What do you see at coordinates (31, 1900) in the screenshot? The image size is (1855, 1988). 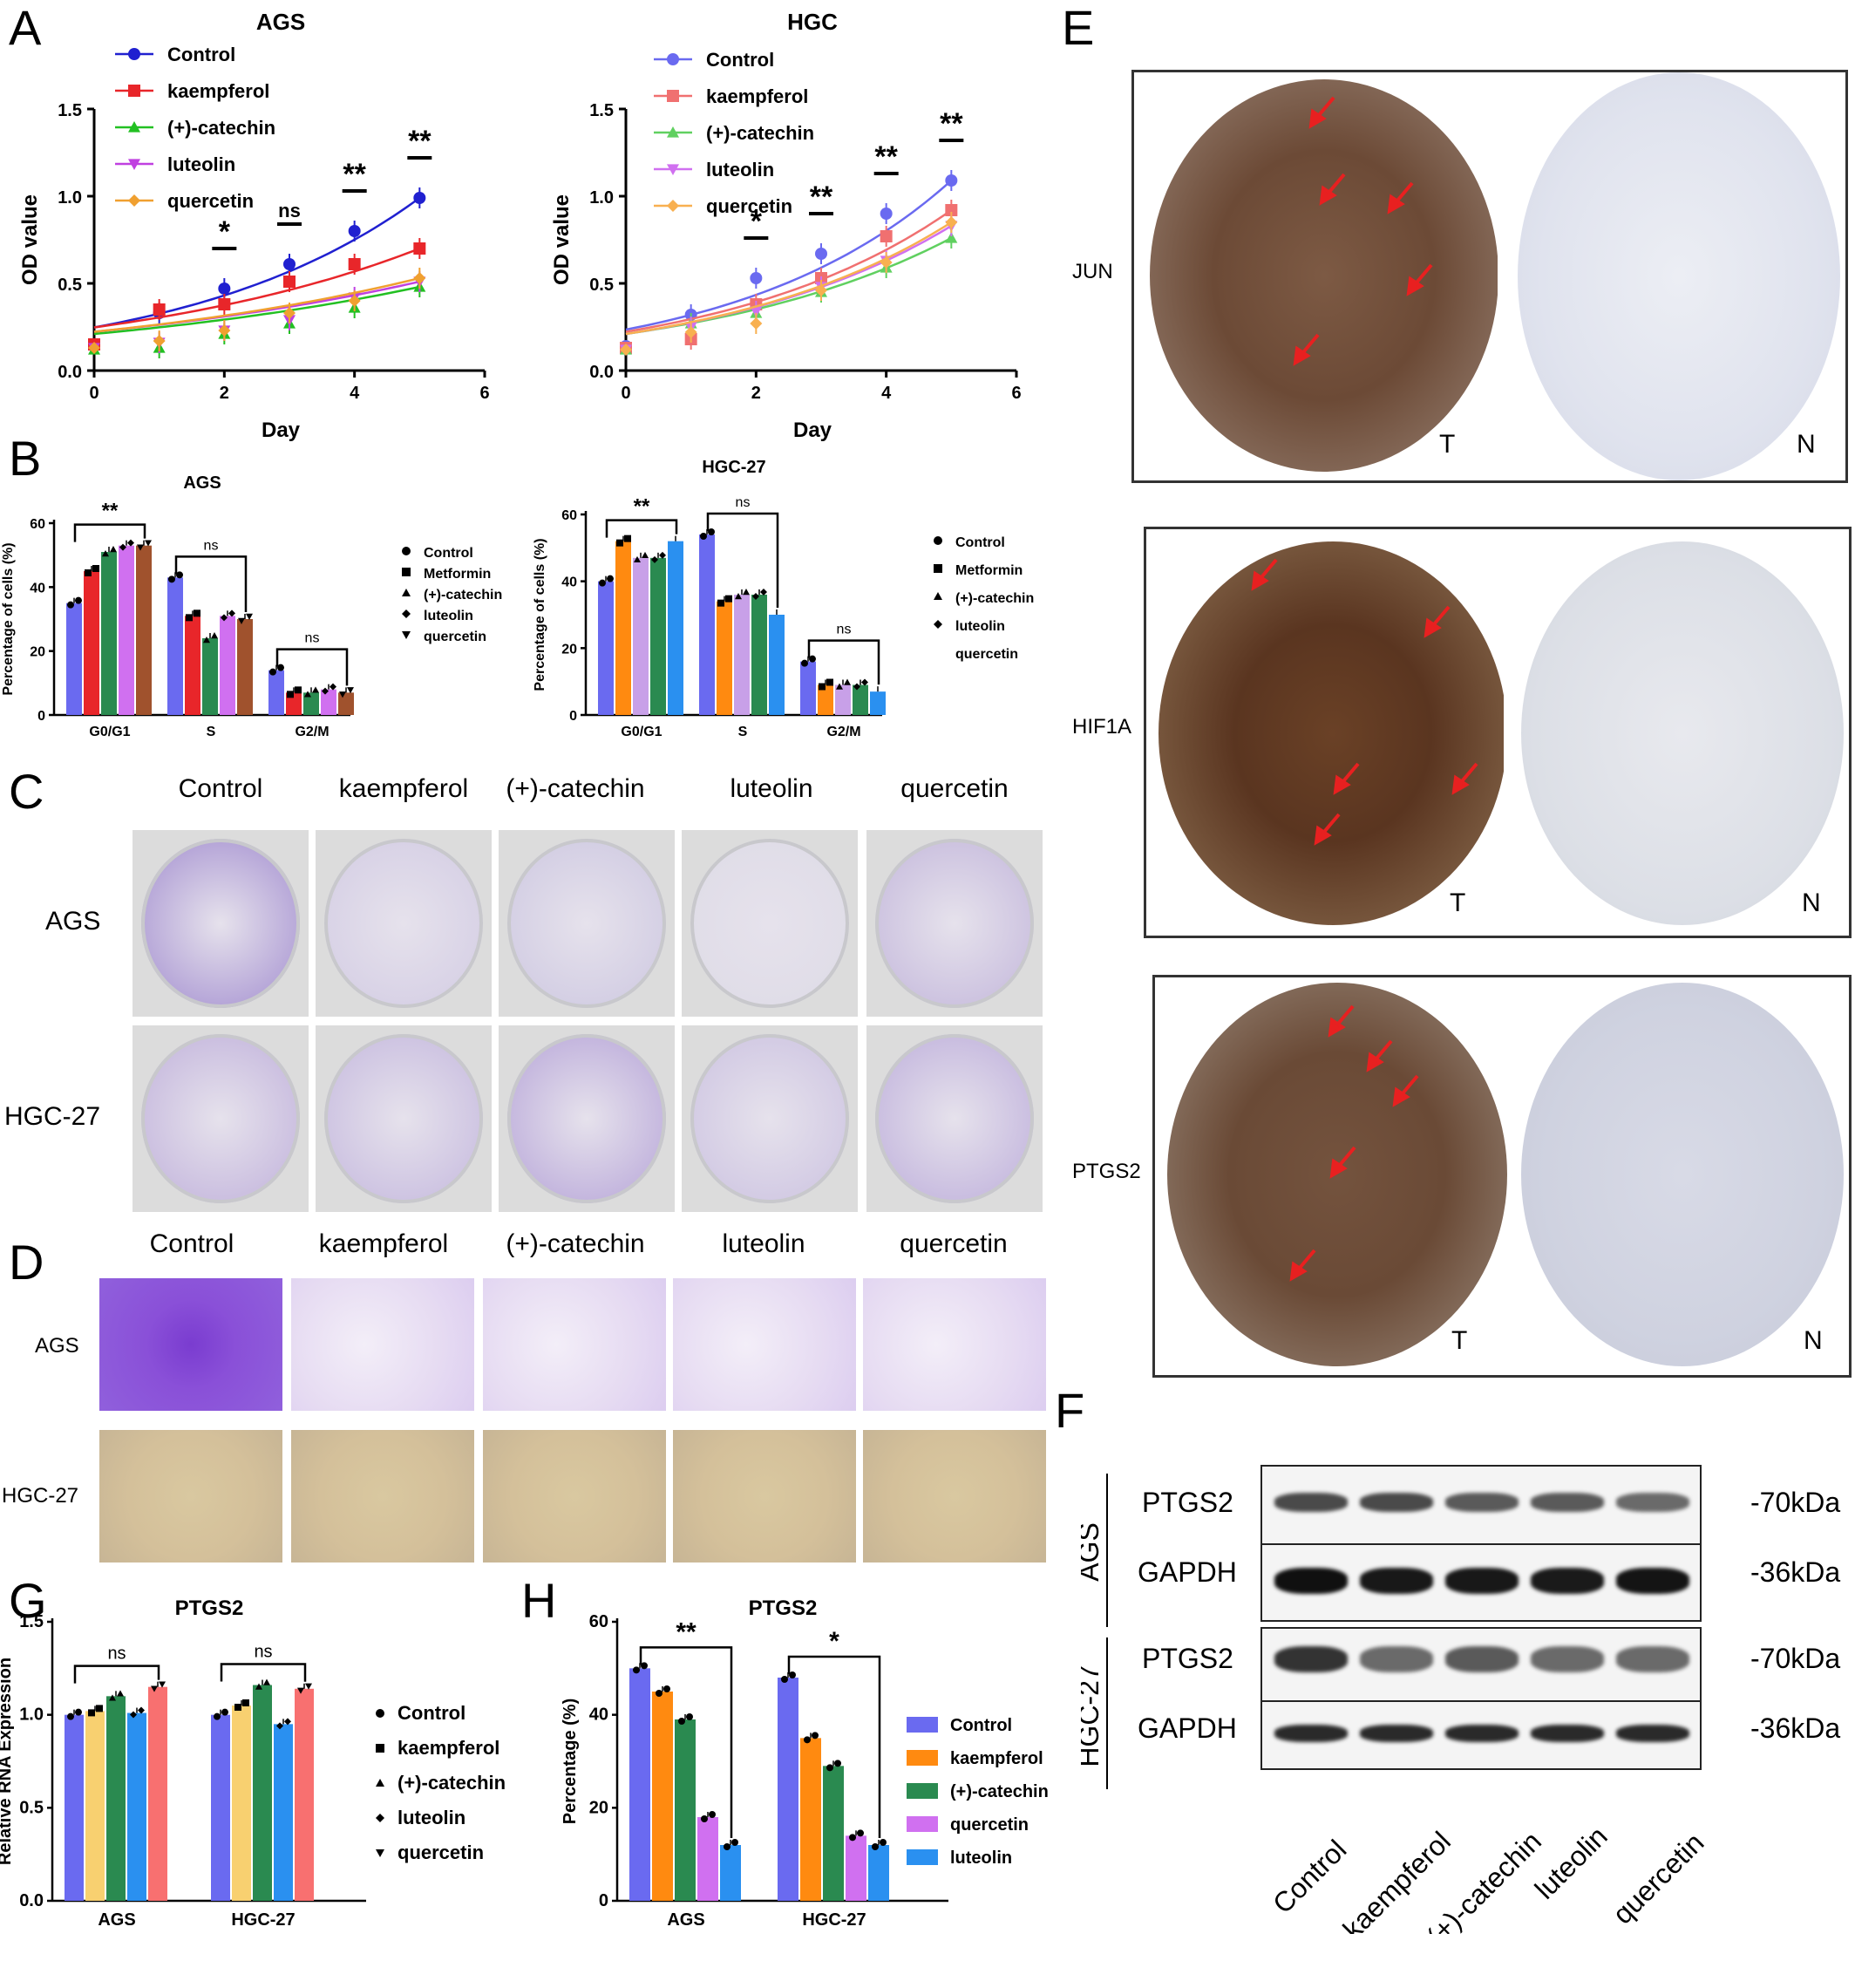 I see `y-tick-label: 0.0` at bounding box center [31, 1900].